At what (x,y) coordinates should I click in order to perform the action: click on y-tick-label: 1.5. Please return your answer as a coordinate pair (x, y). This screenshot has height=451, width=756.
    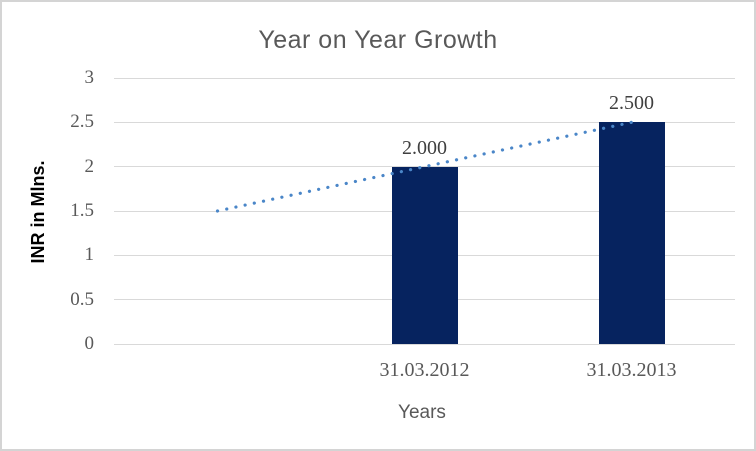
    Looking at the image, I should click on (82, 210).